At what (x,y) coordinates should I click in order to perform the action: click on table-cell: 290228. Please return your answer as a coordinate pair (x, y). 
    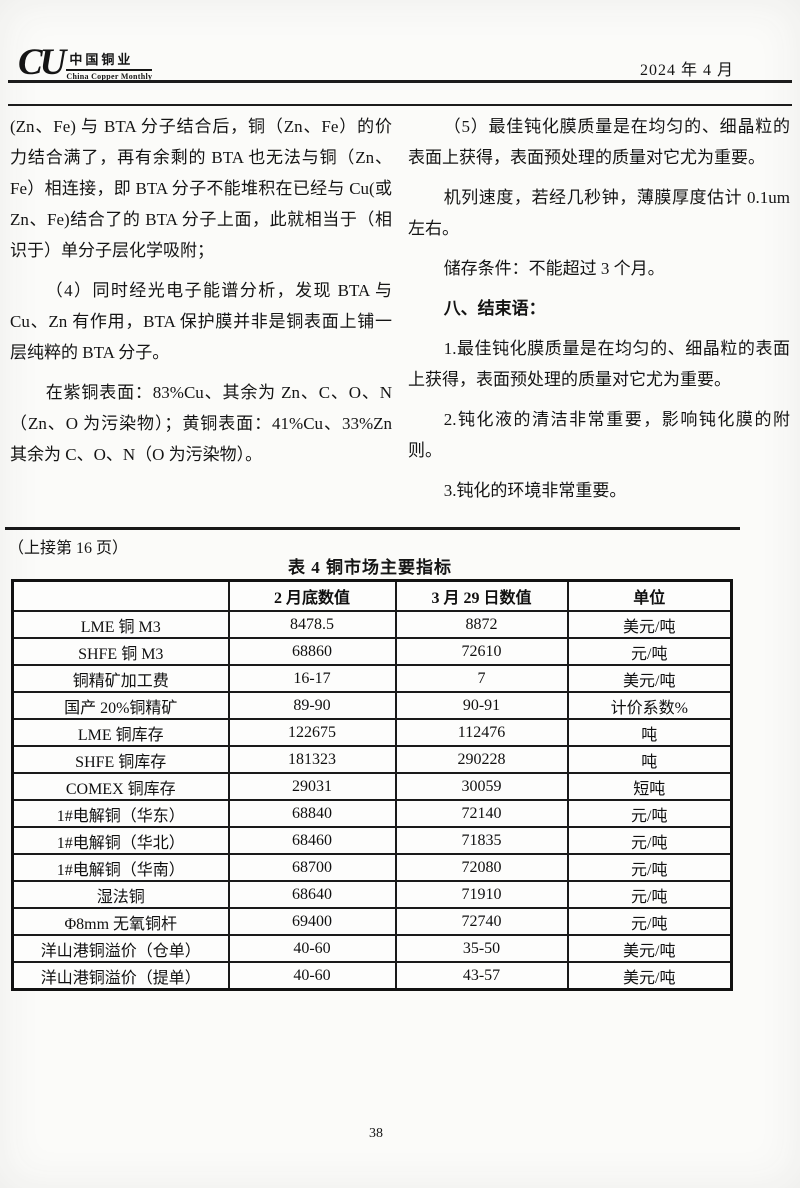
    Looking at the image, I should click on (481, 759).